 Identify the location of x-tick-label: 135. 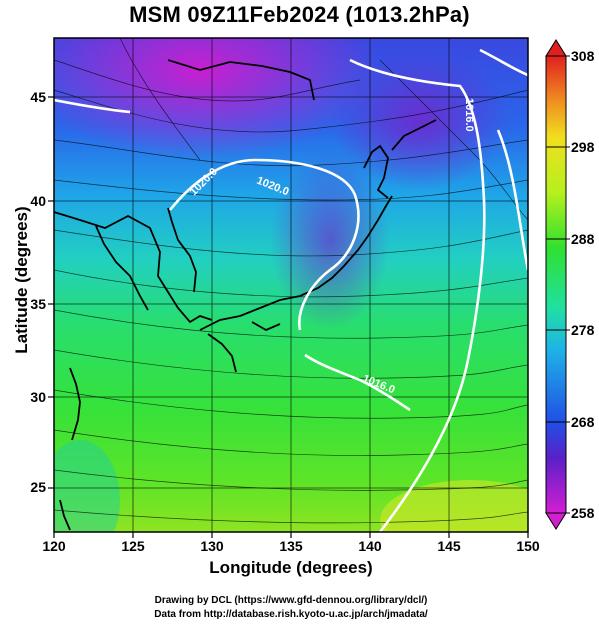
(291, 546).